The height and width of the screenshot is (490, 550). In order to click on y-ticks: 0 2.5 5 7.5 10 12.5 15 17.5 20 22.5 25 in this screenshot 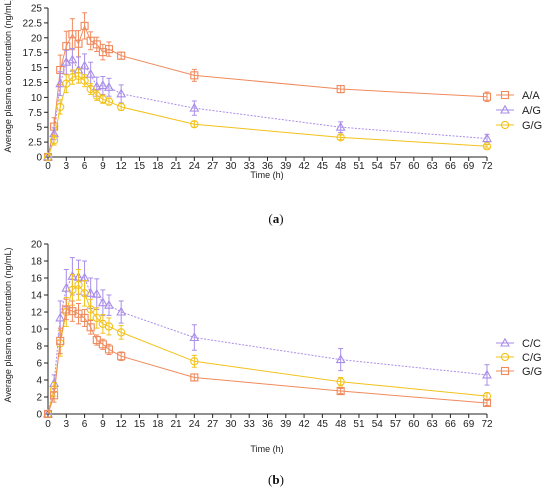, I will do `click(35, 84)`.